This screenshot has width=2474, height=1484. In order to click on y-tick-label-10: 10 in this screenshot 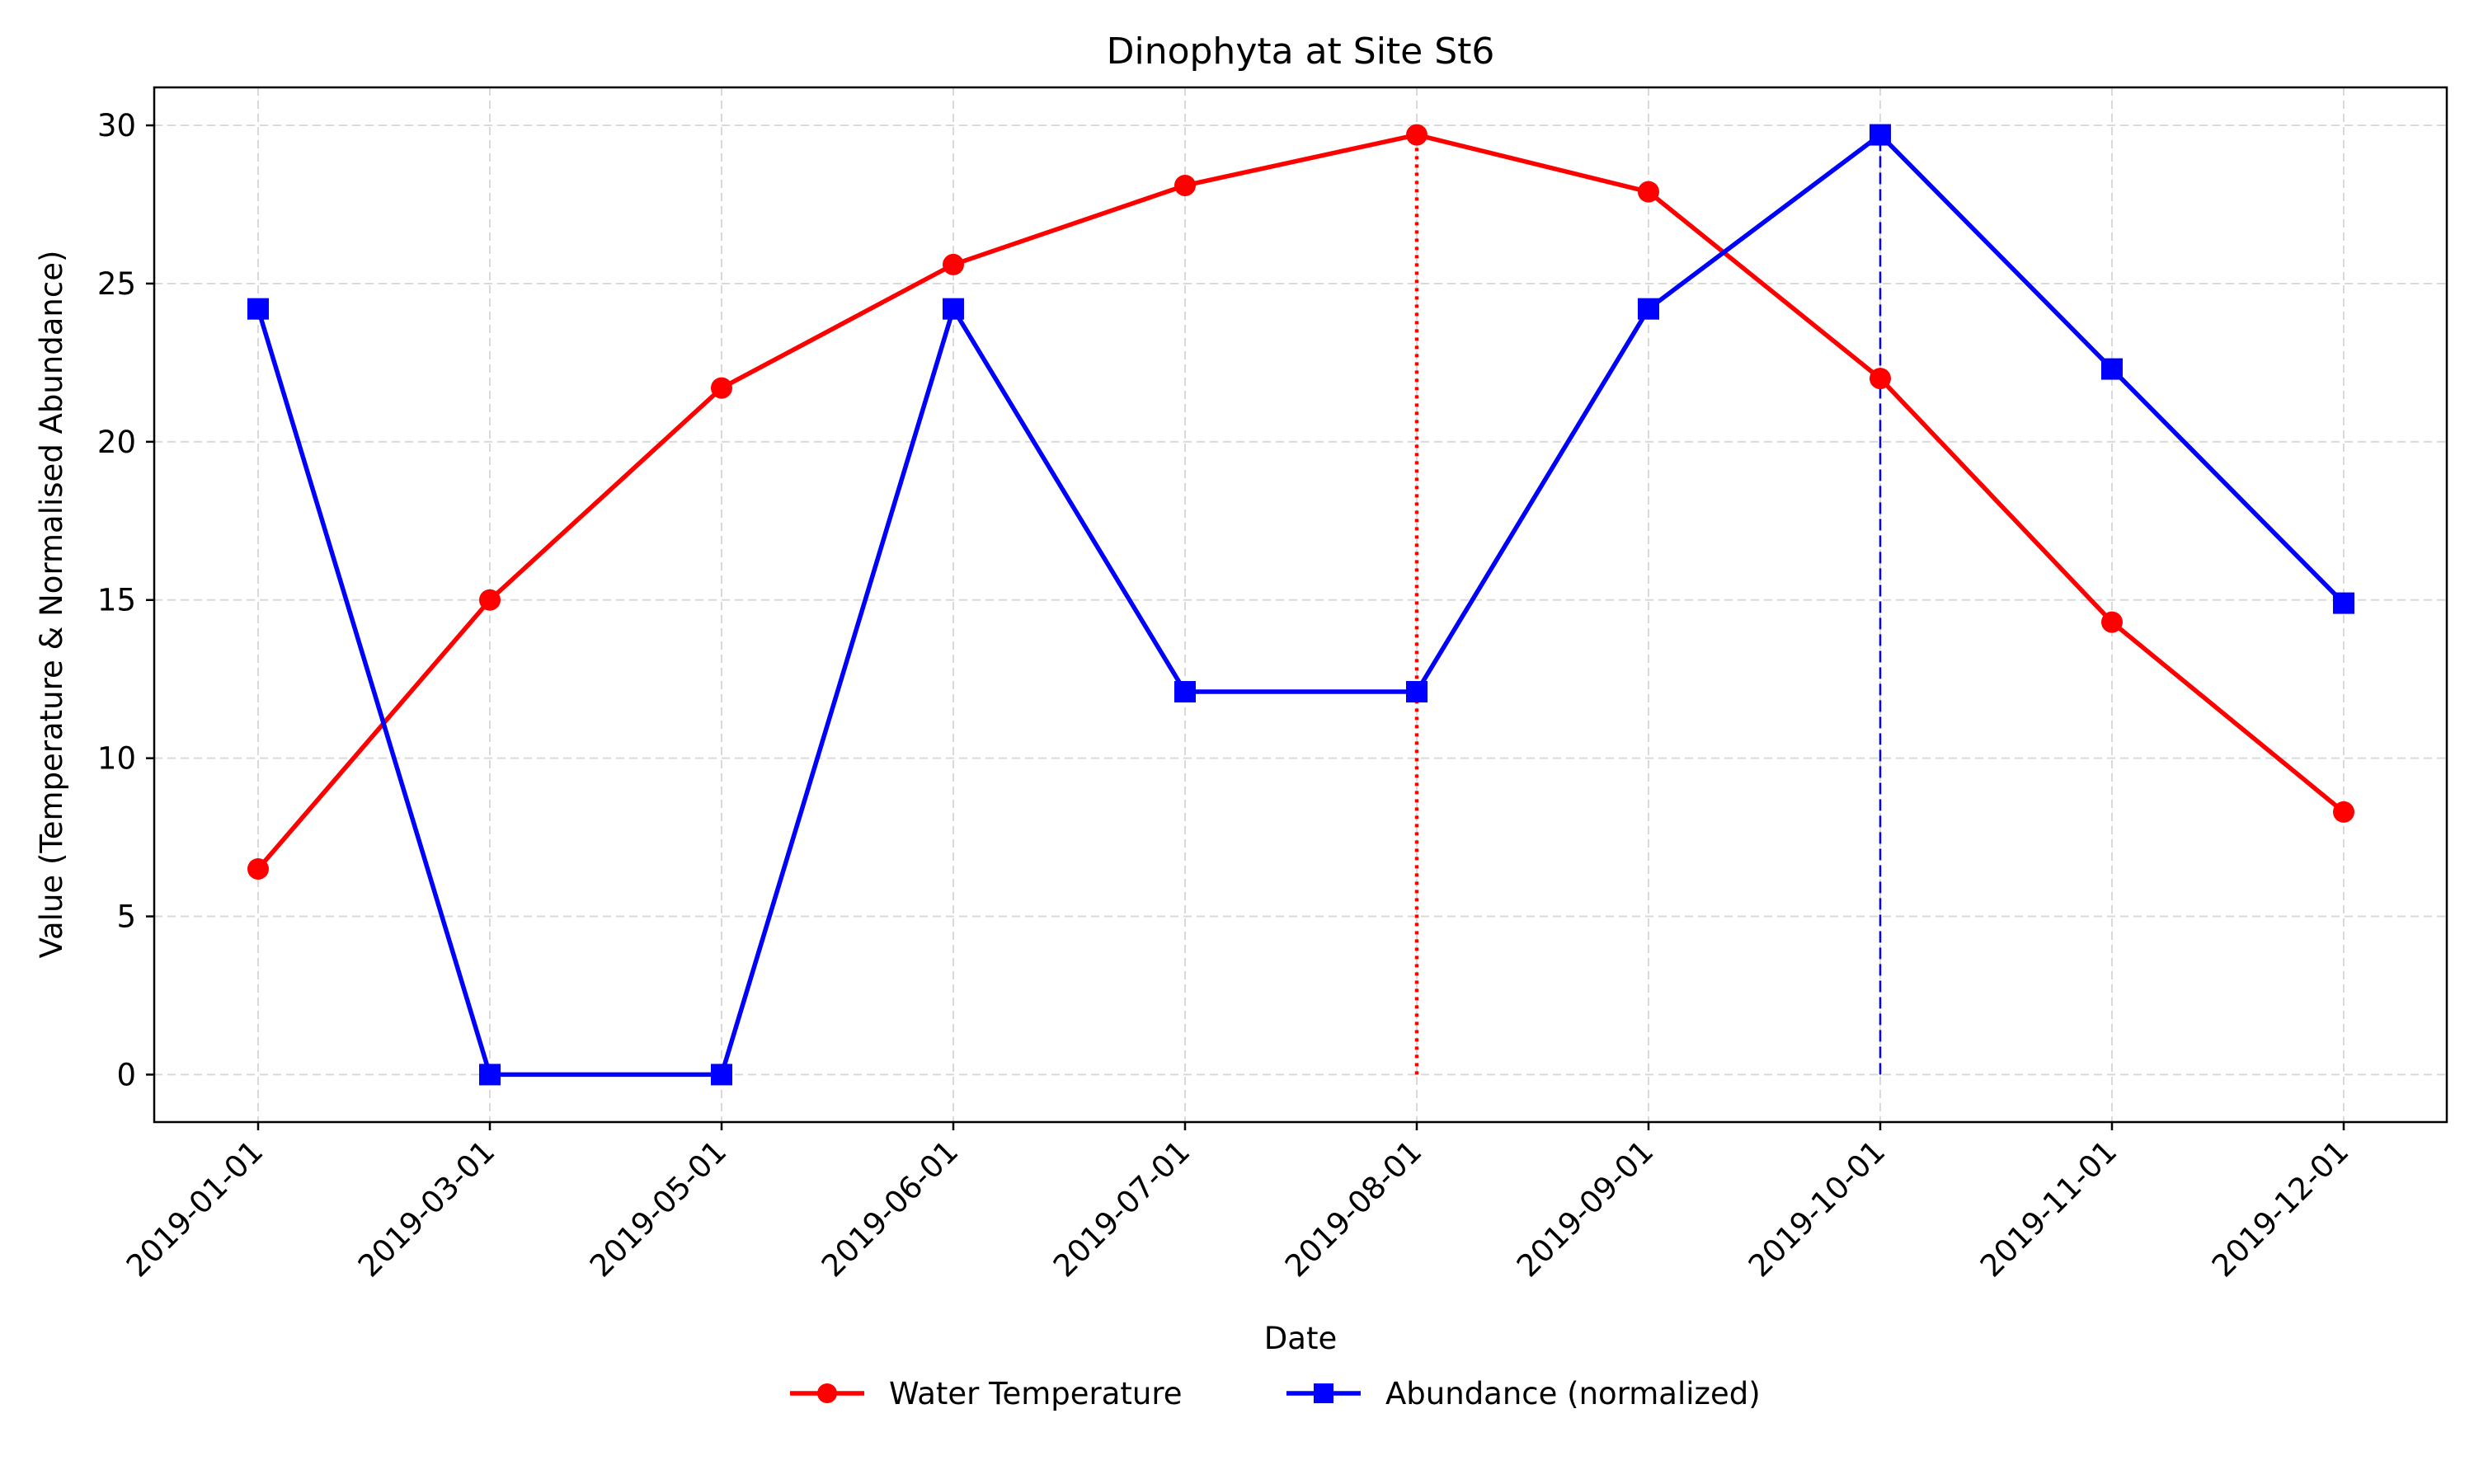, I will do `click(116, 759)`.